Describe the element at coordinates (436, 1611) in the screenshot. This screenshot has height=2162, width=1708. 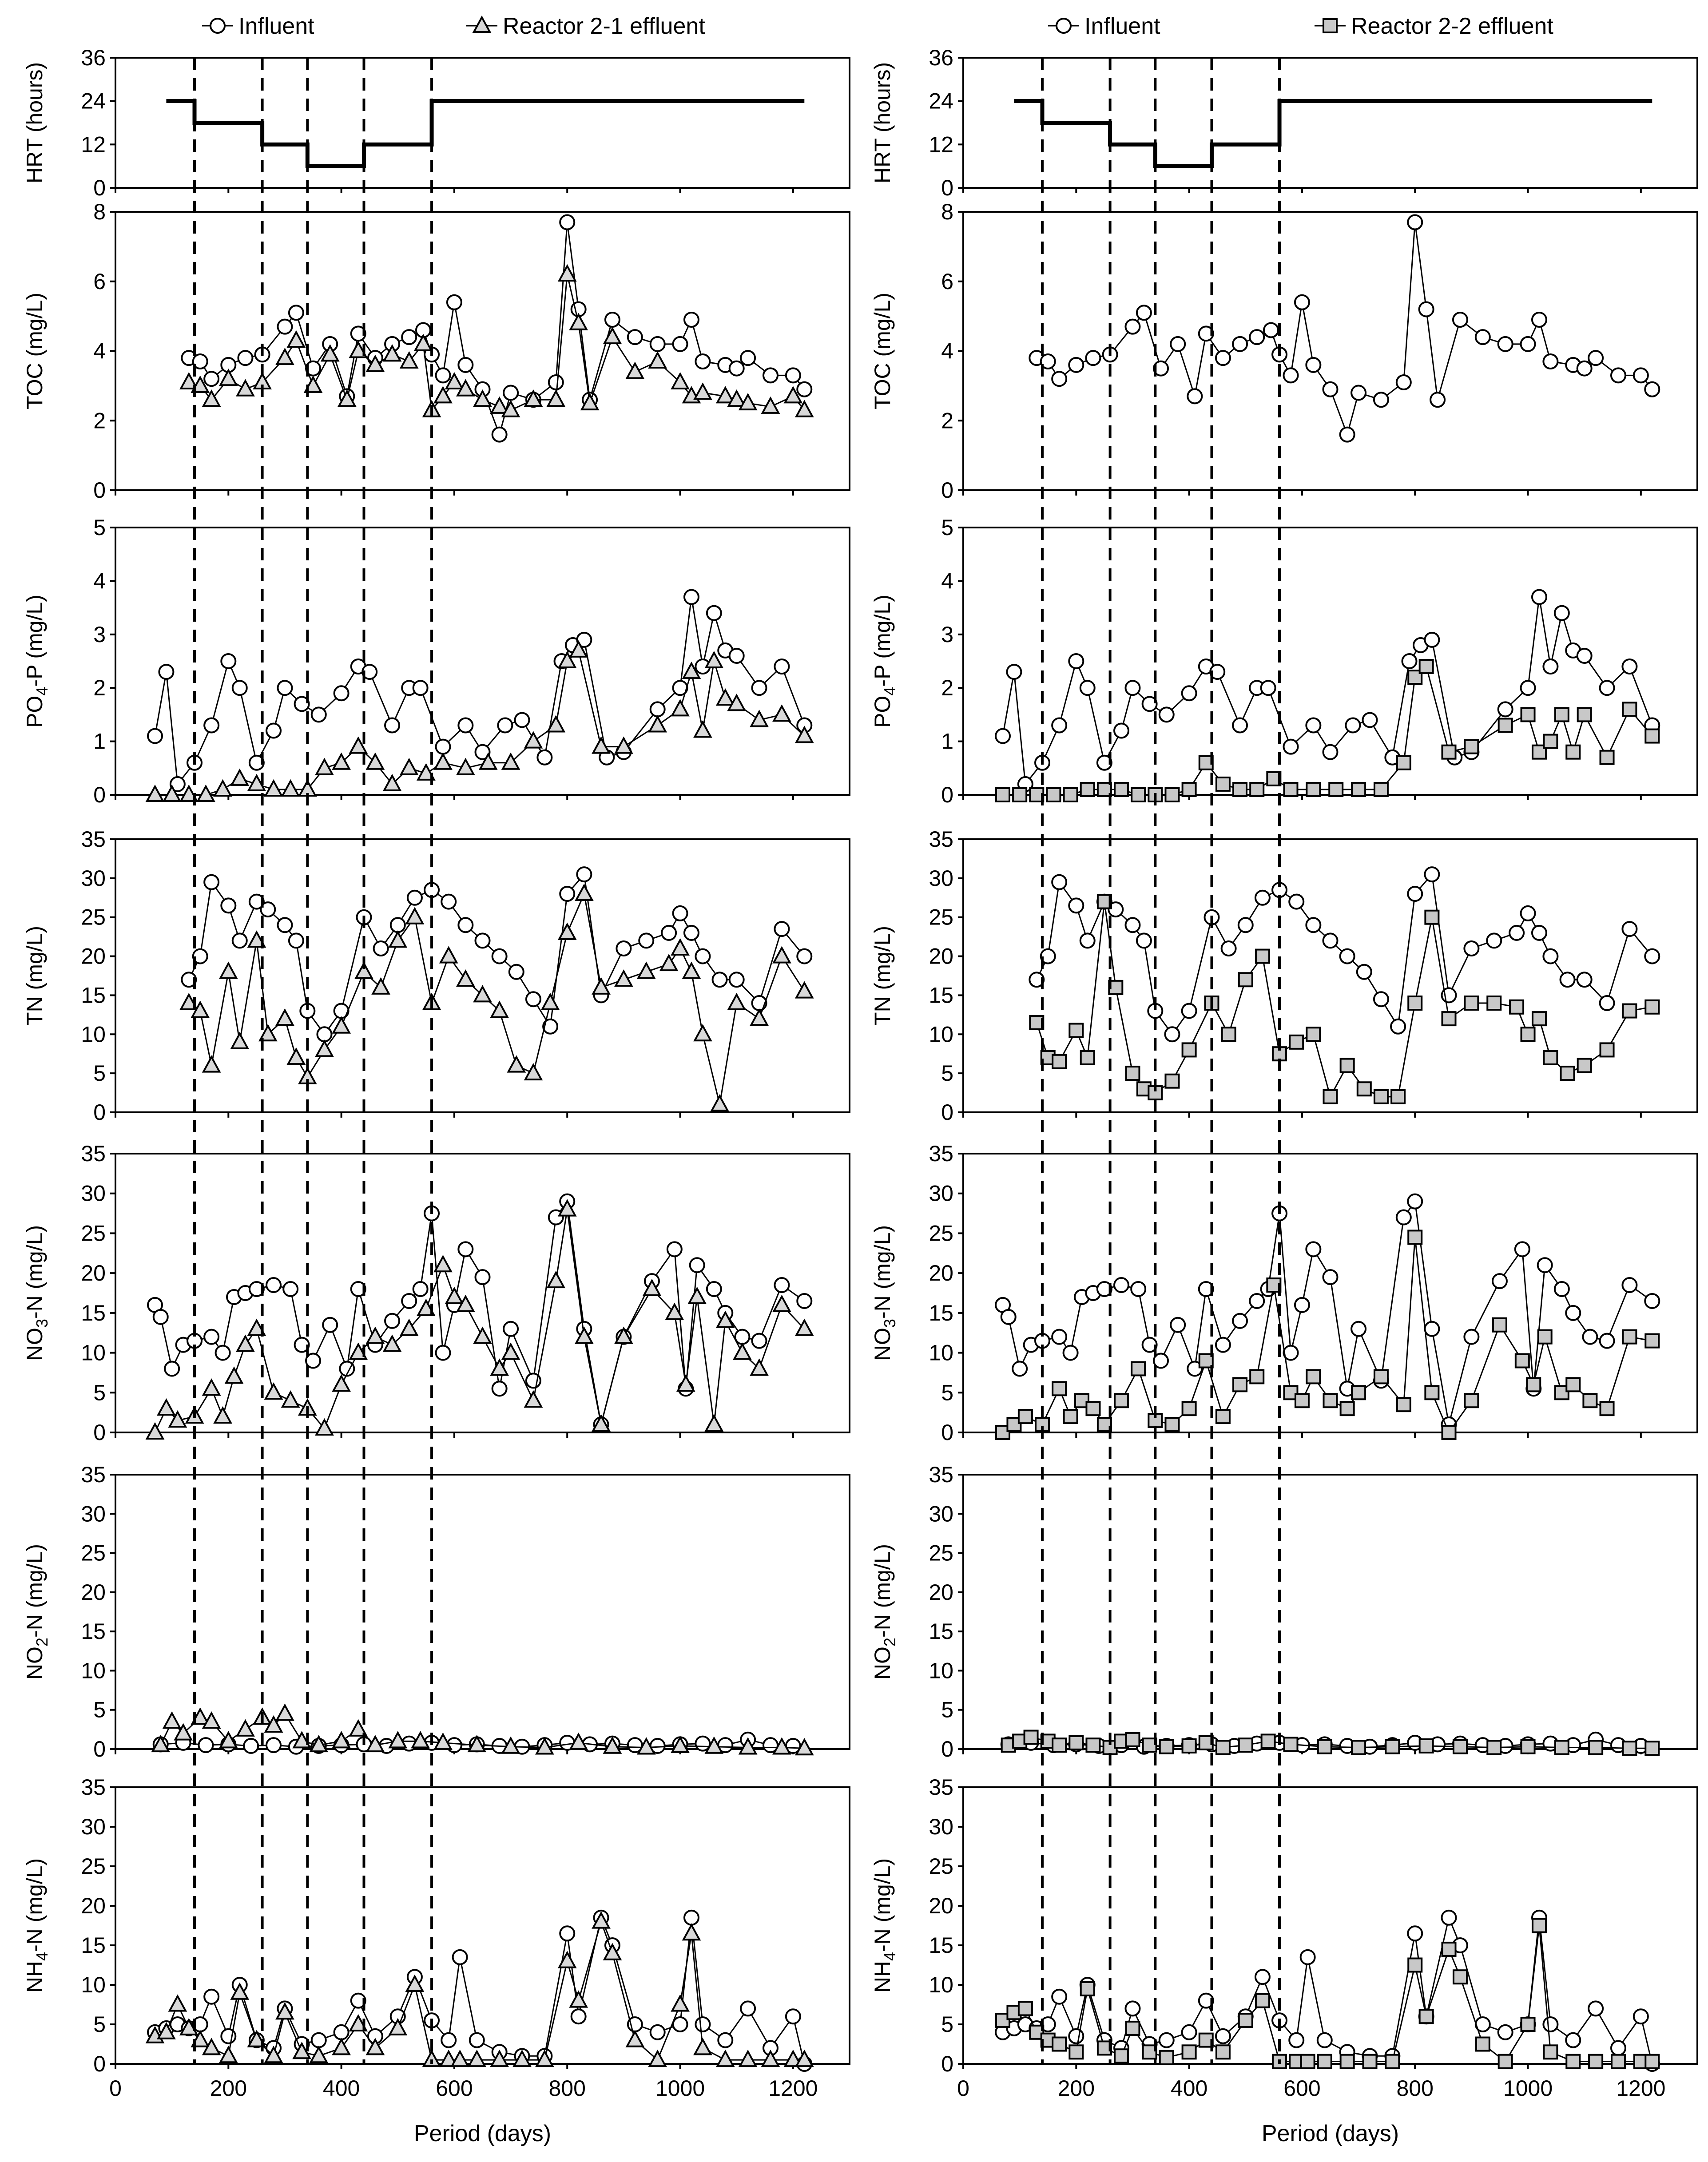
I see `left-panel-no2: 0 5 10 15 20 25 30 35 NO2-N (mg/L)` at that location.